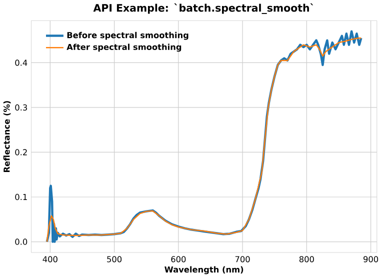 This screenshot has width=382, height=278. What do you see at coordinates (21, 152) in the screenshot?
I see `y-tick-label: 0.2` at bounding box center [21, 152].